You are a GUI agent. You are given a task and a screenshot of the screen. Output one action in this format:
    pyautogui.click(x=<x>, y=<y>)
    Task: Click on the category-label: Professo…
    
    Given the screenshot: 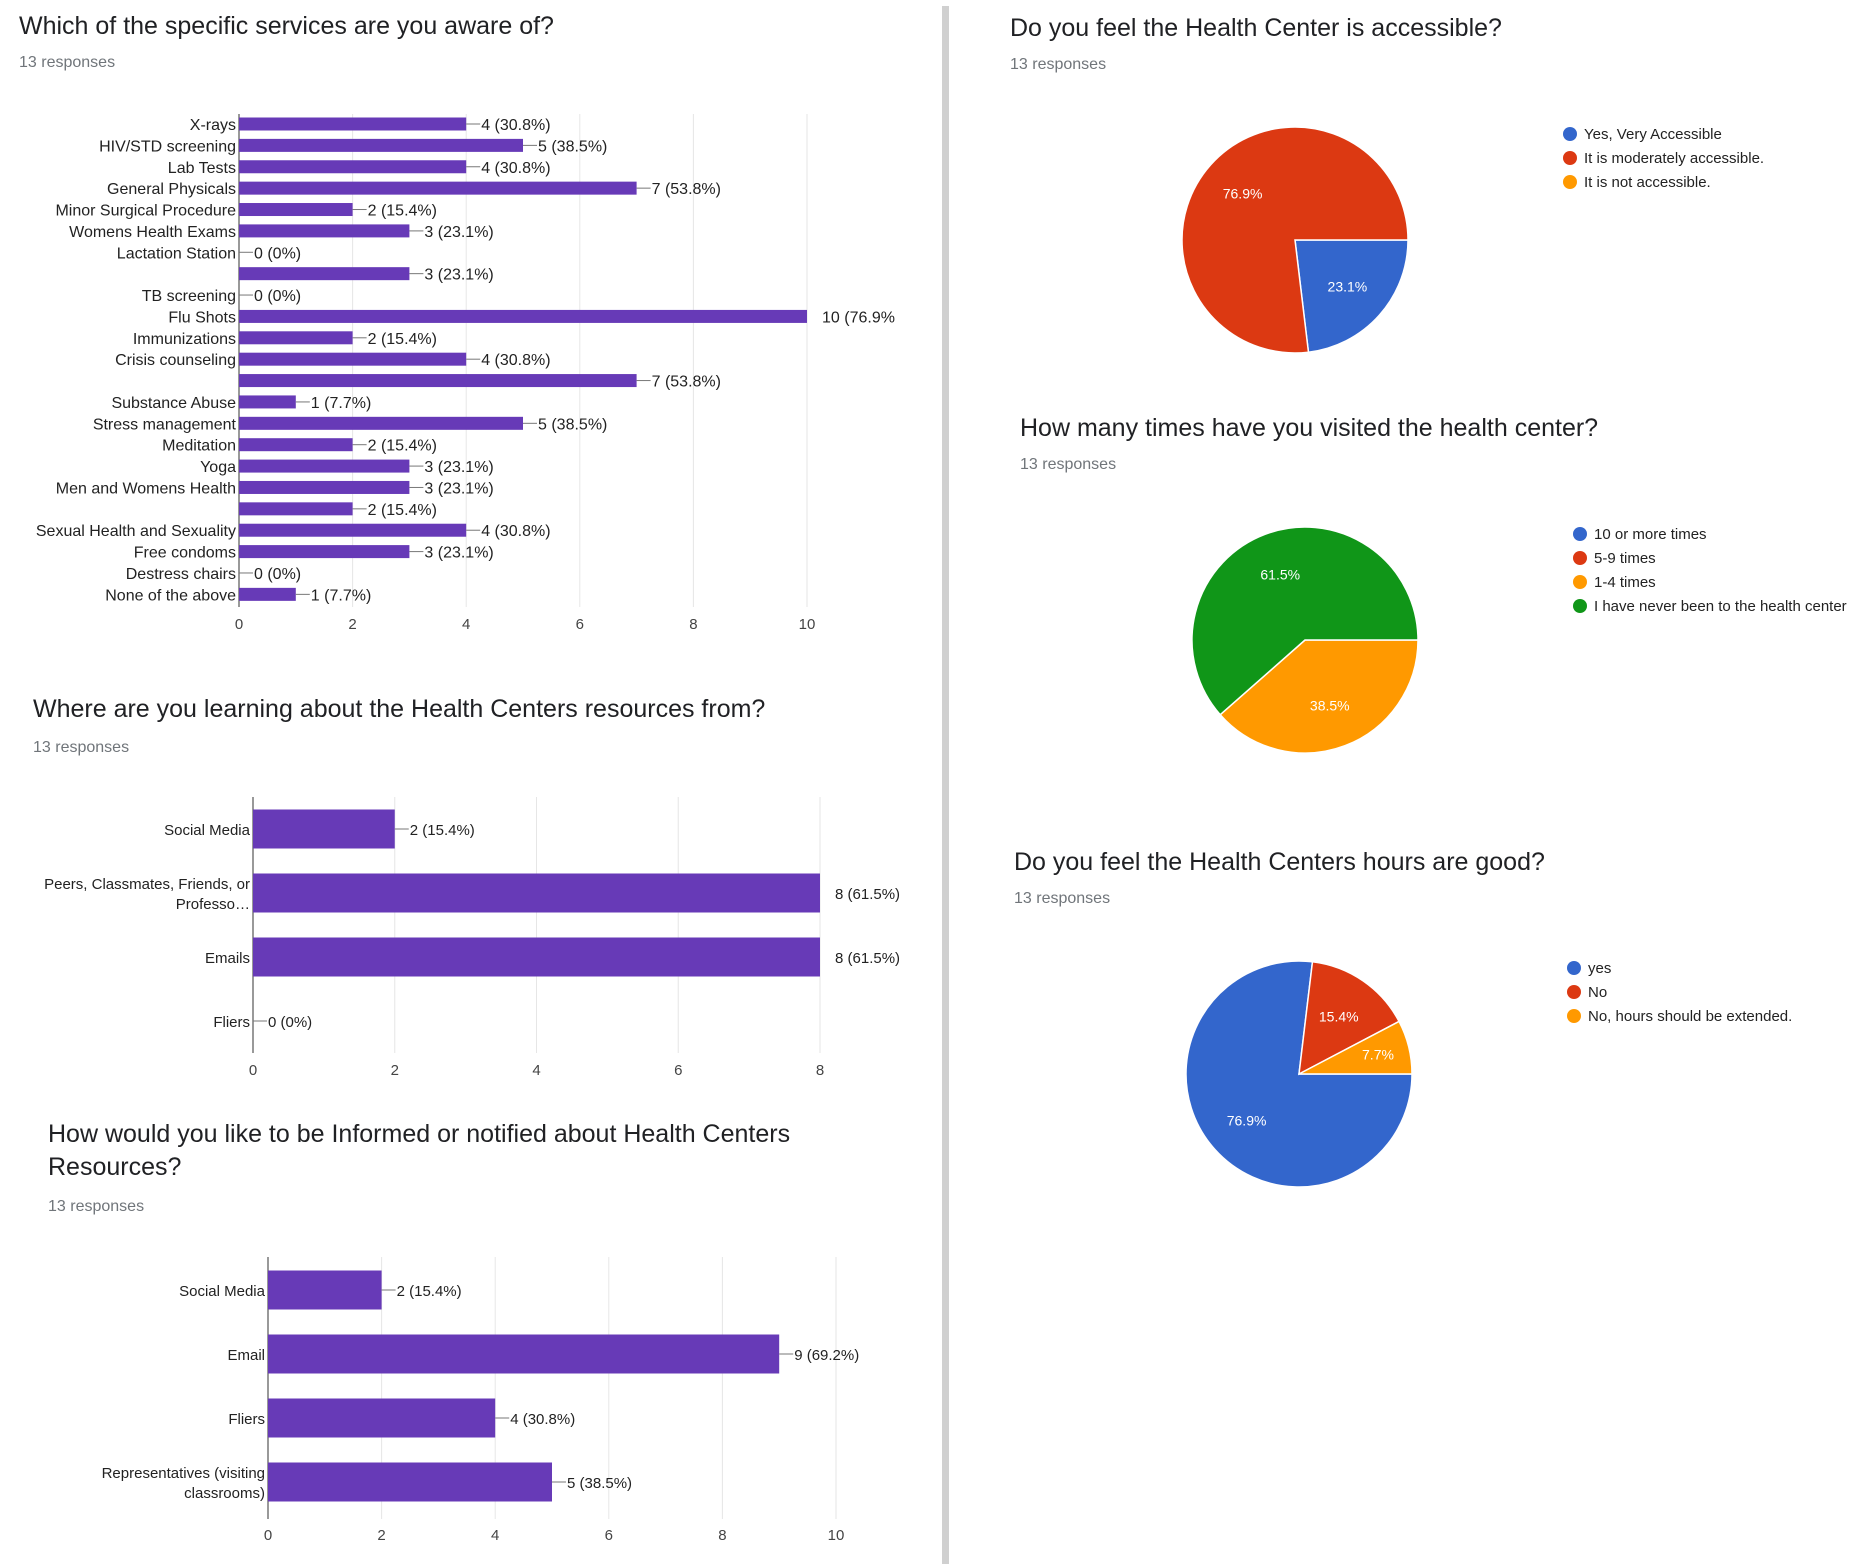 What is the action you would take?
    pyautogui.click(x=213, y=904)
    